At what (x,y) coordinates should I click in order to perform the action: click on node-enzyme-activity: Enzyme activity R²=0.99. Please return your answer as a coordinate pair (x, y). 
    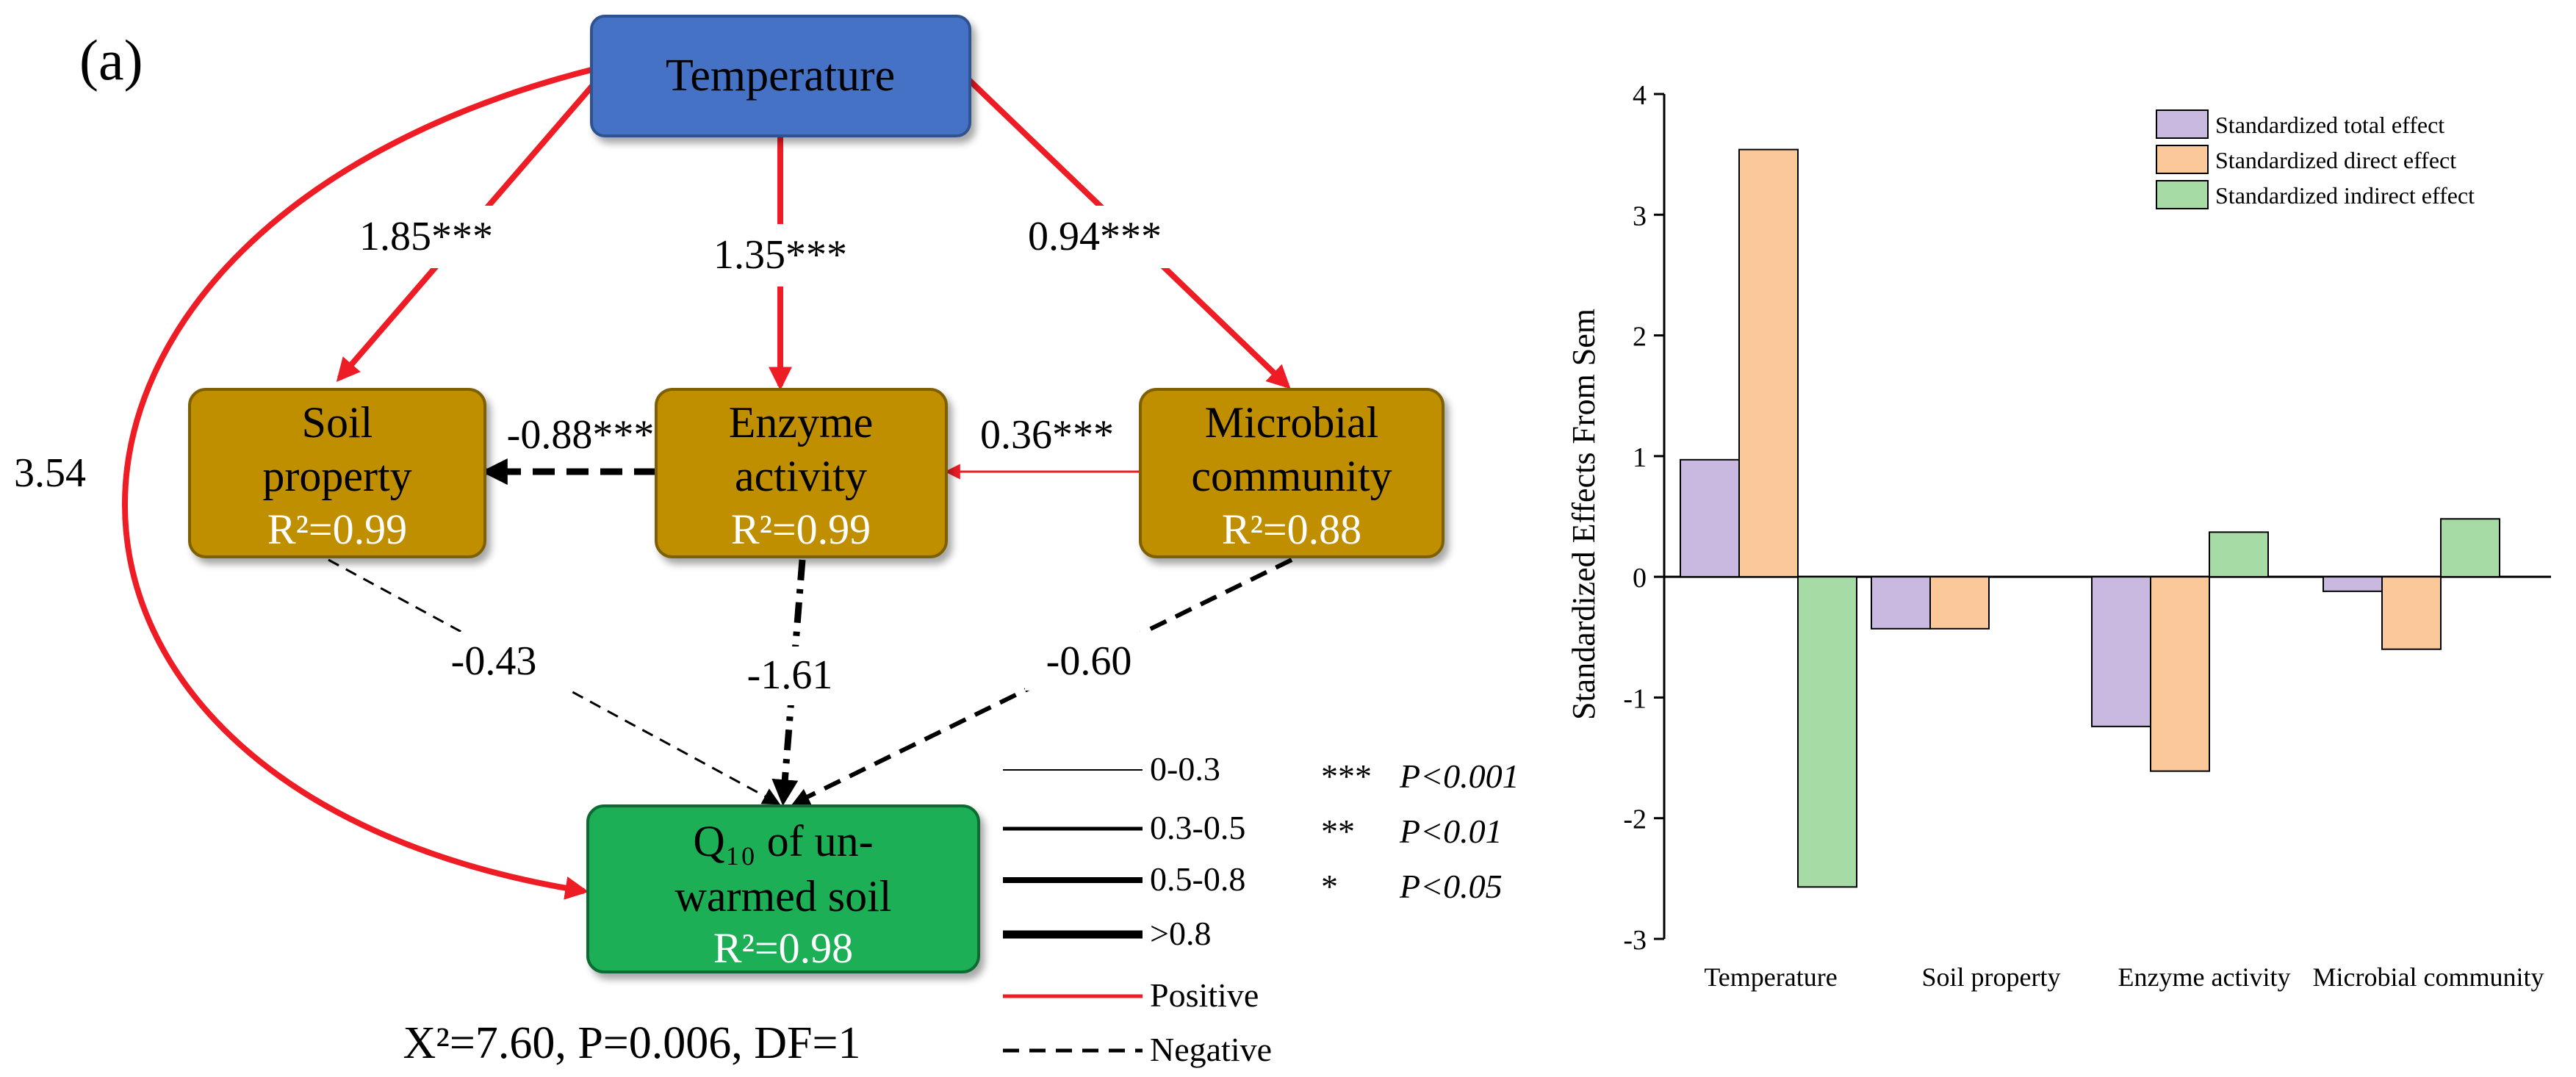
    Looking at the image, I should click on (801, 473).